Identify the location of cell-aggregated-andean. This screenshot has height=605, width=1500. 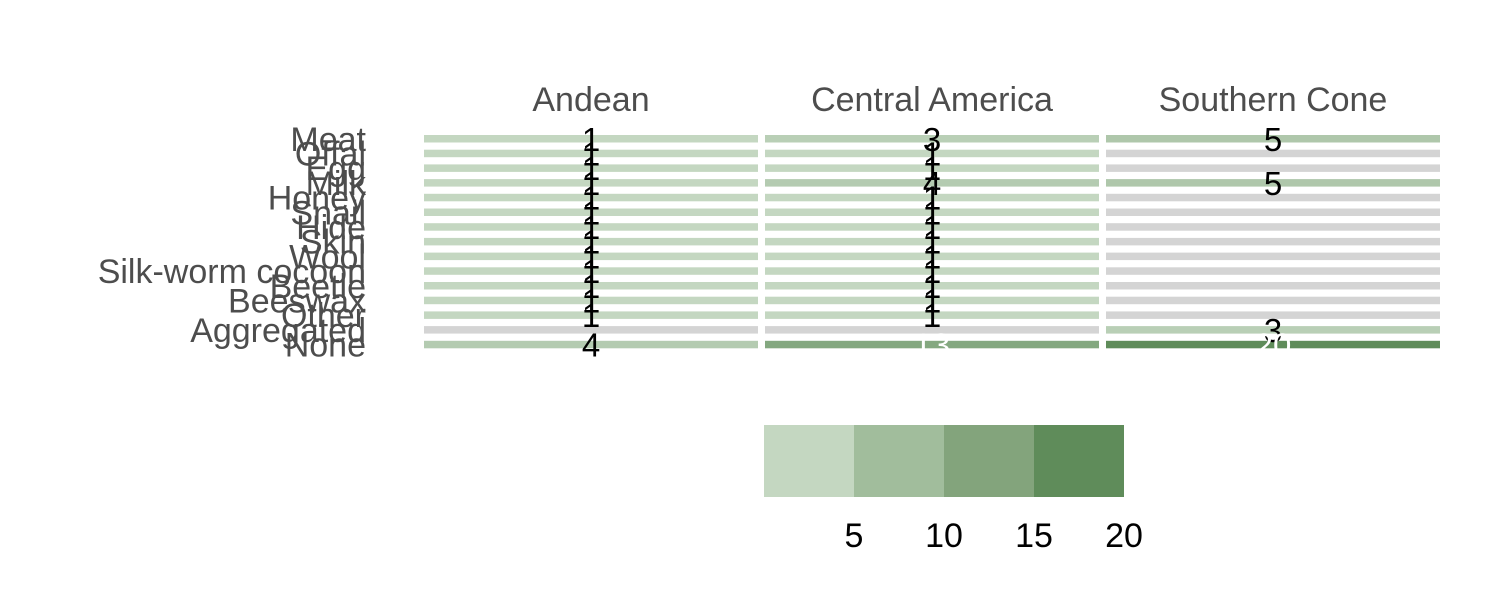
(591, 330).